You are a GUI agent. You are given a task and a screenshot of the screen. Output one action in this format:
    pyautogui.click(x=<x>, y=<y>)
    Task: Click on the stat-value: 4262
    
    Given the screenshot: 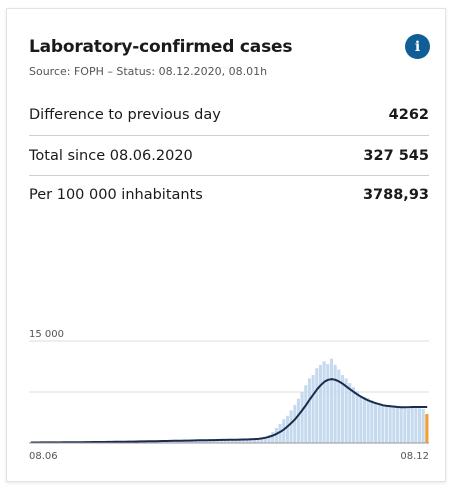 What is the action you would take?
    pyautogui.click(x=408, y=115)
    